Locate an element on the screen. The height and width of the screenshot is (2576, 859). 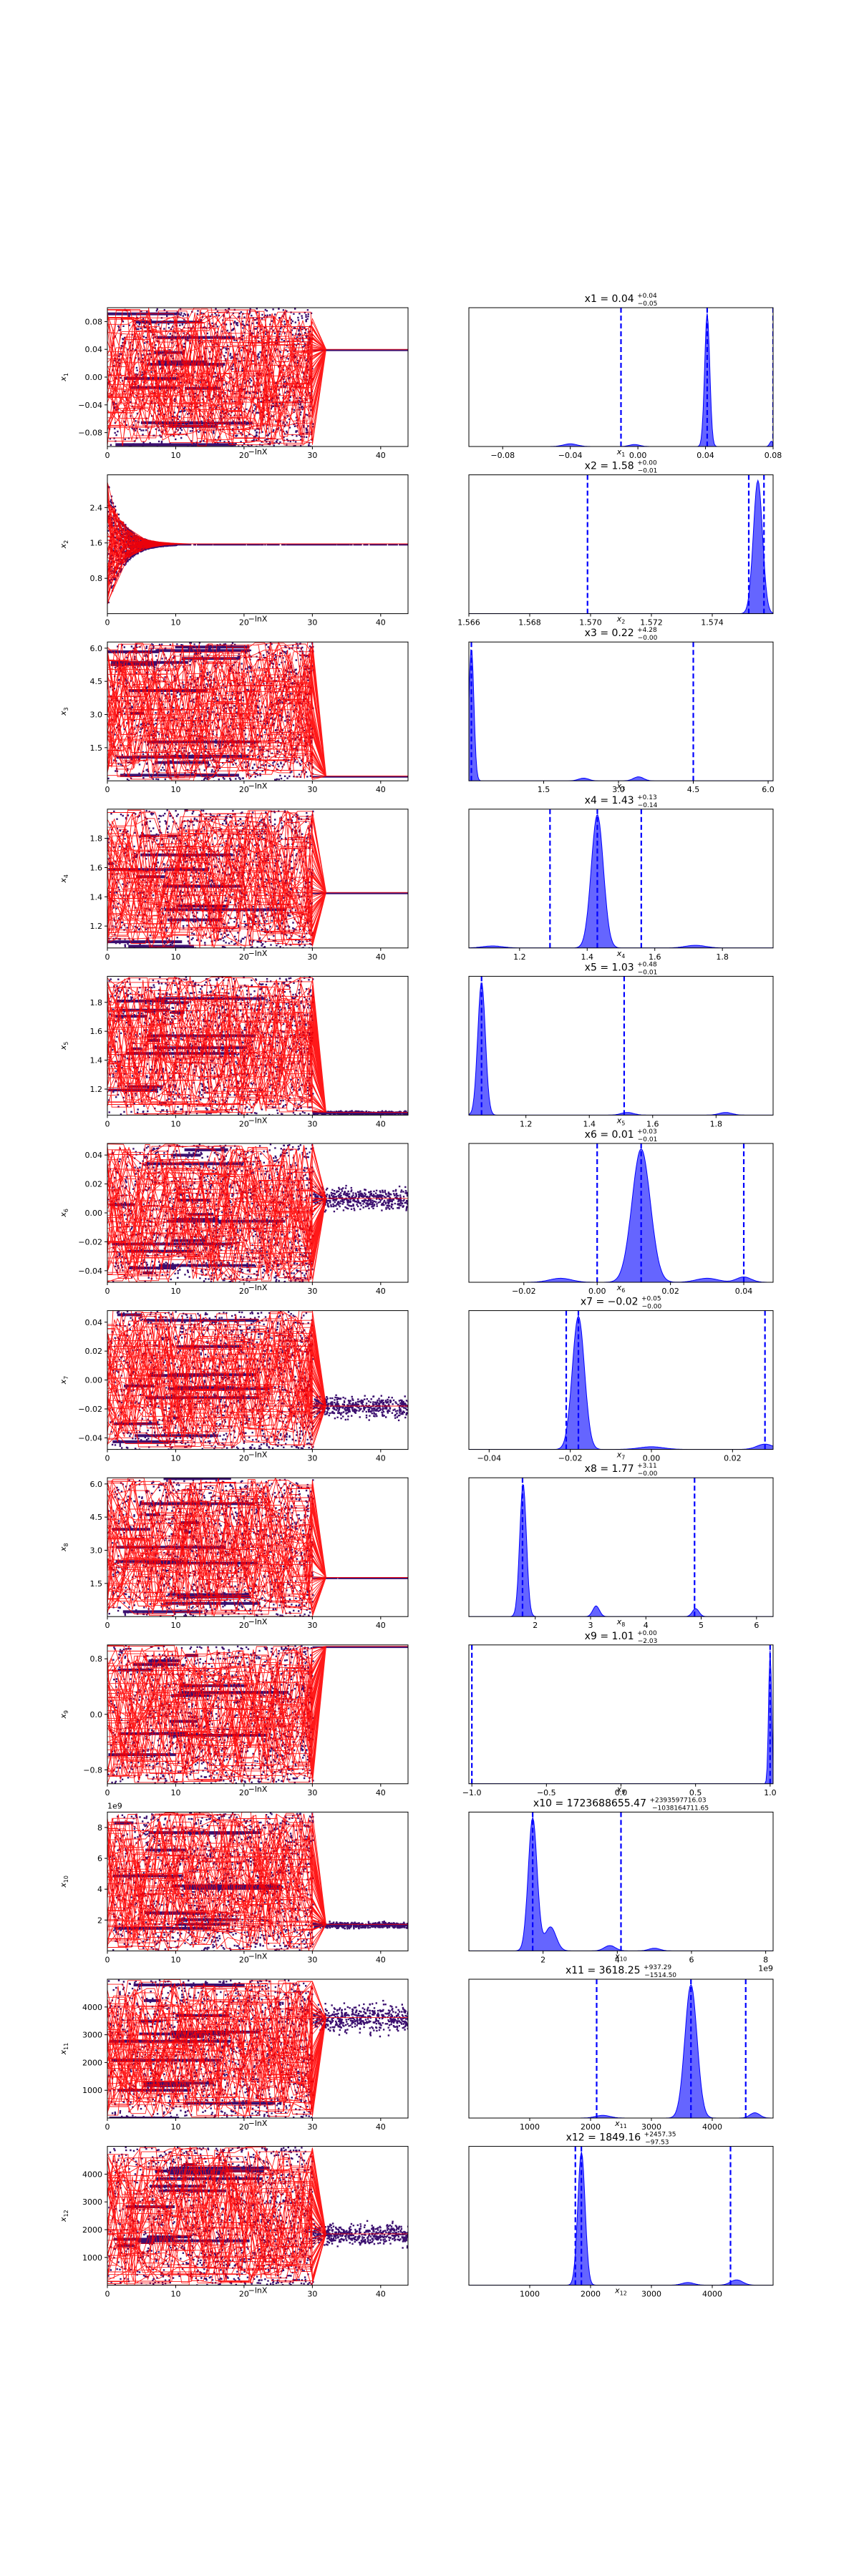
trace-ytick-label-x7: 0.04 is located at coordinates (94, 1322).